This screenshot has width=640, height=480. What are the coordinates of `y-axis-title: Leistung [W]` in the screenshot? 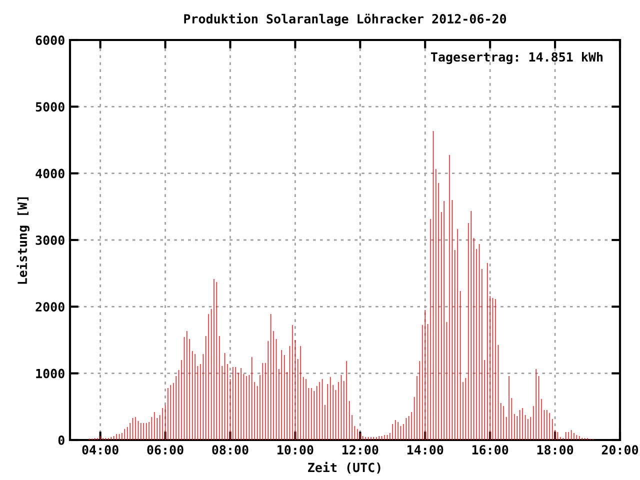 It's located at (23, 240).